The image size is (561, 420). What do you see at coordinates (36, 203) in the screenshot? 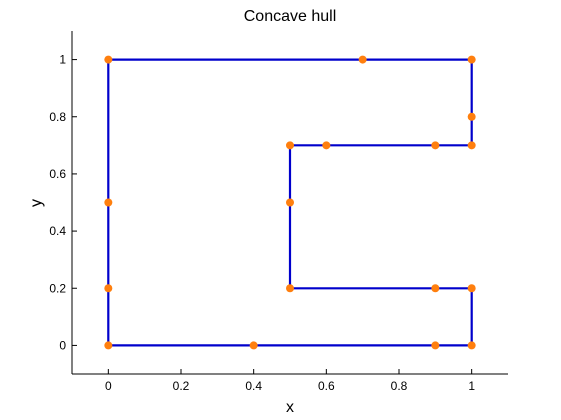
I see `y-axis-label: y` at bounding box center [36, 203].